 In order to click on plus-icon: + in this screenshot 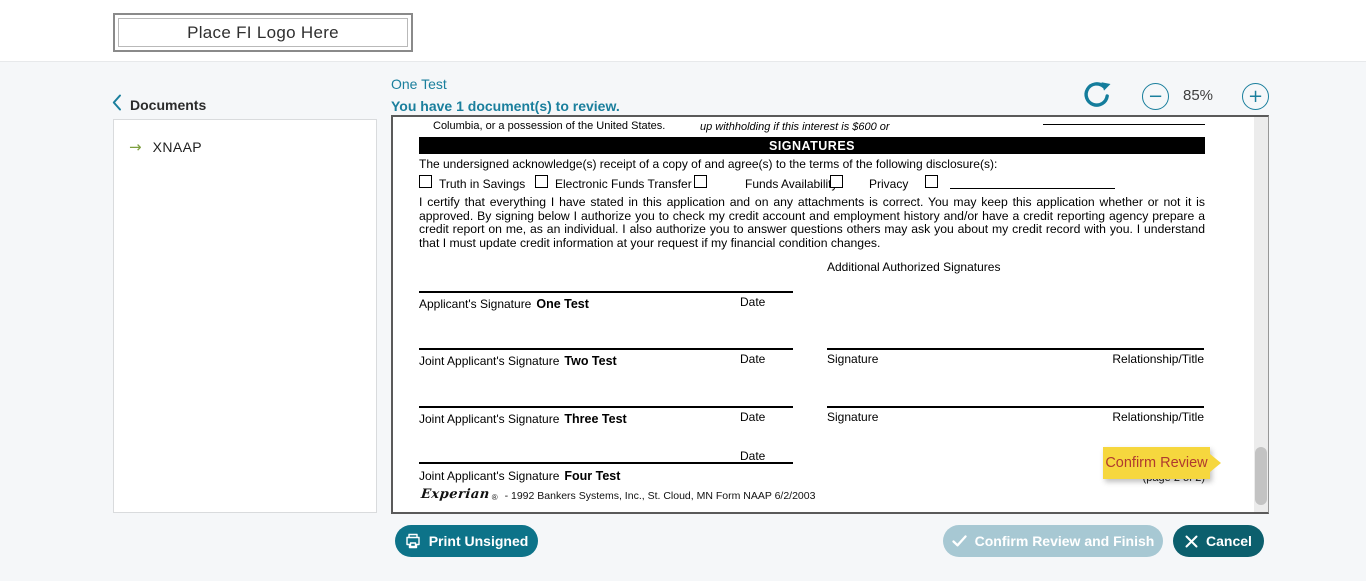, I will do `click(1255, 96)`.